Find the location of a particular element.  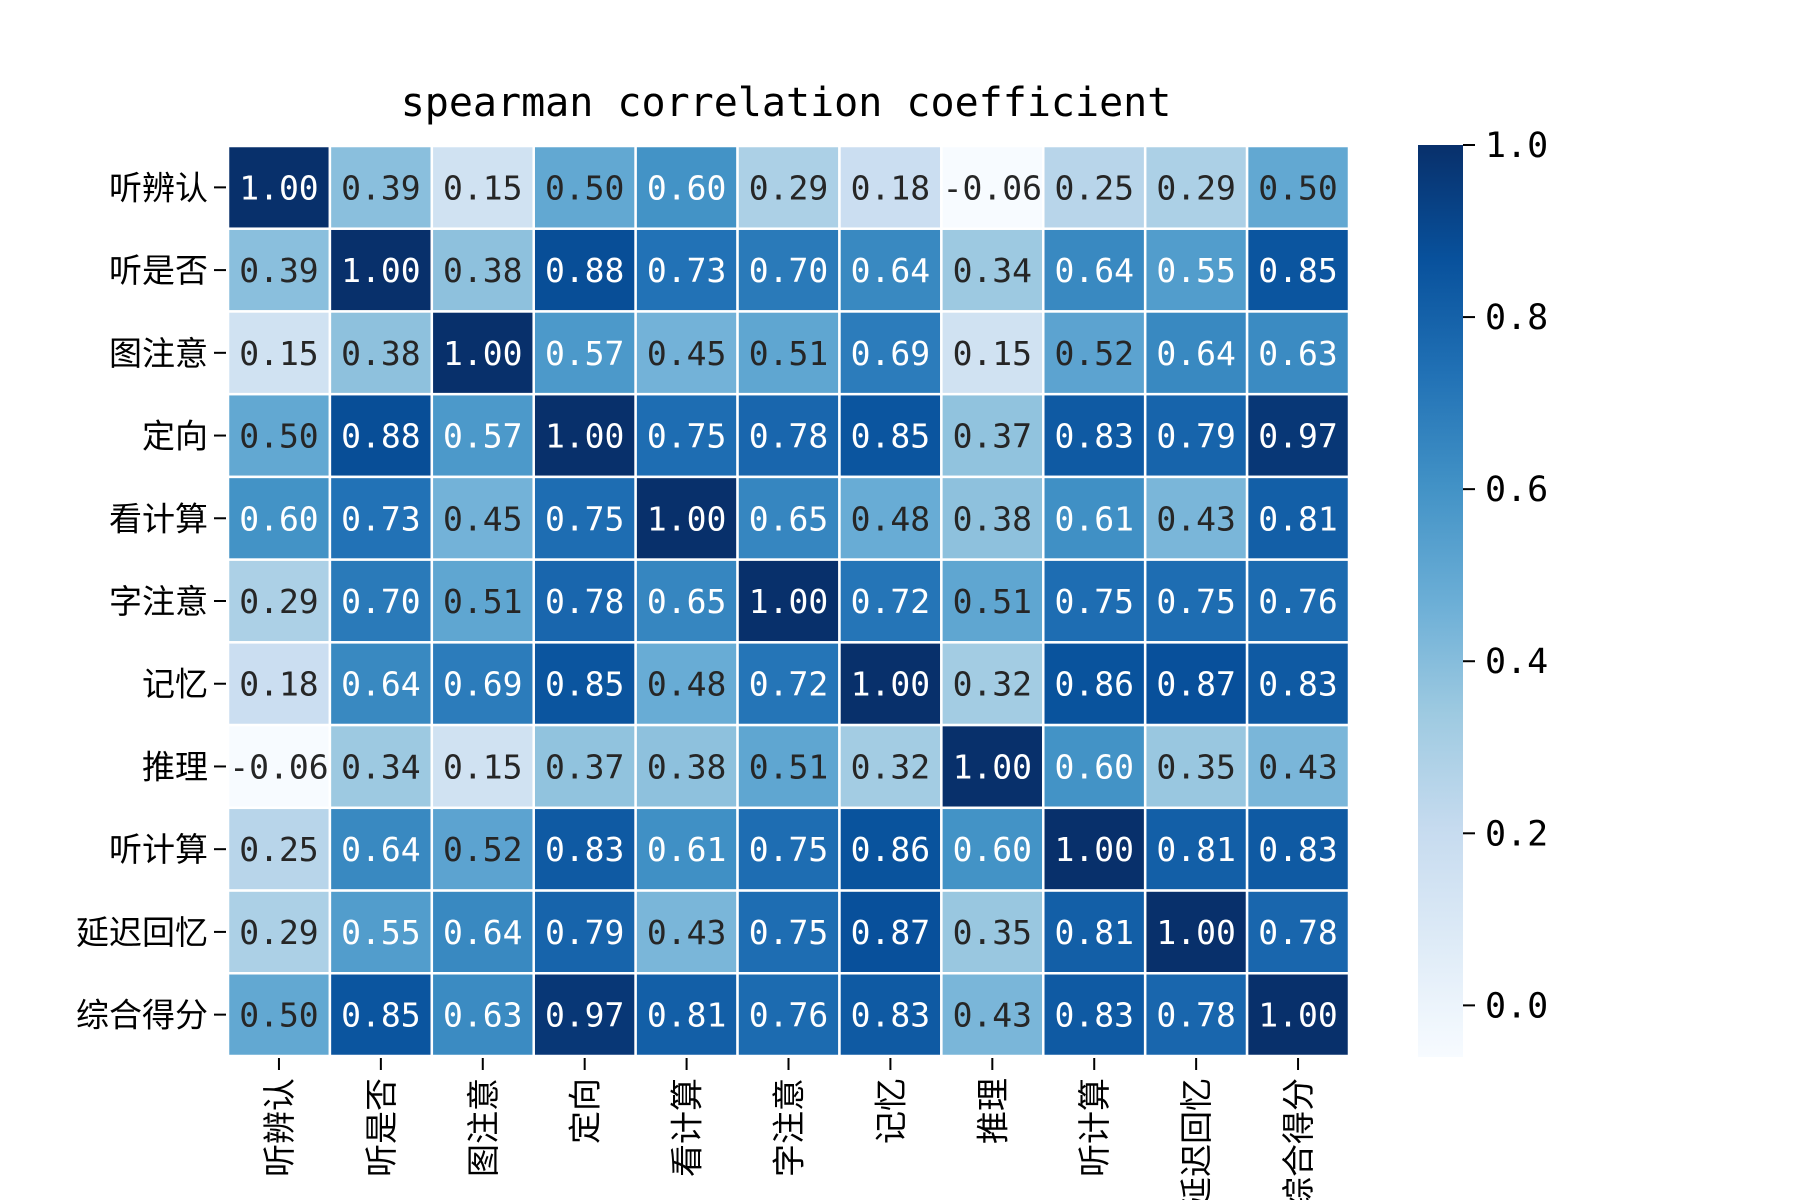

column-tick-label: 看计算 is located at coordinates (687, 1127).